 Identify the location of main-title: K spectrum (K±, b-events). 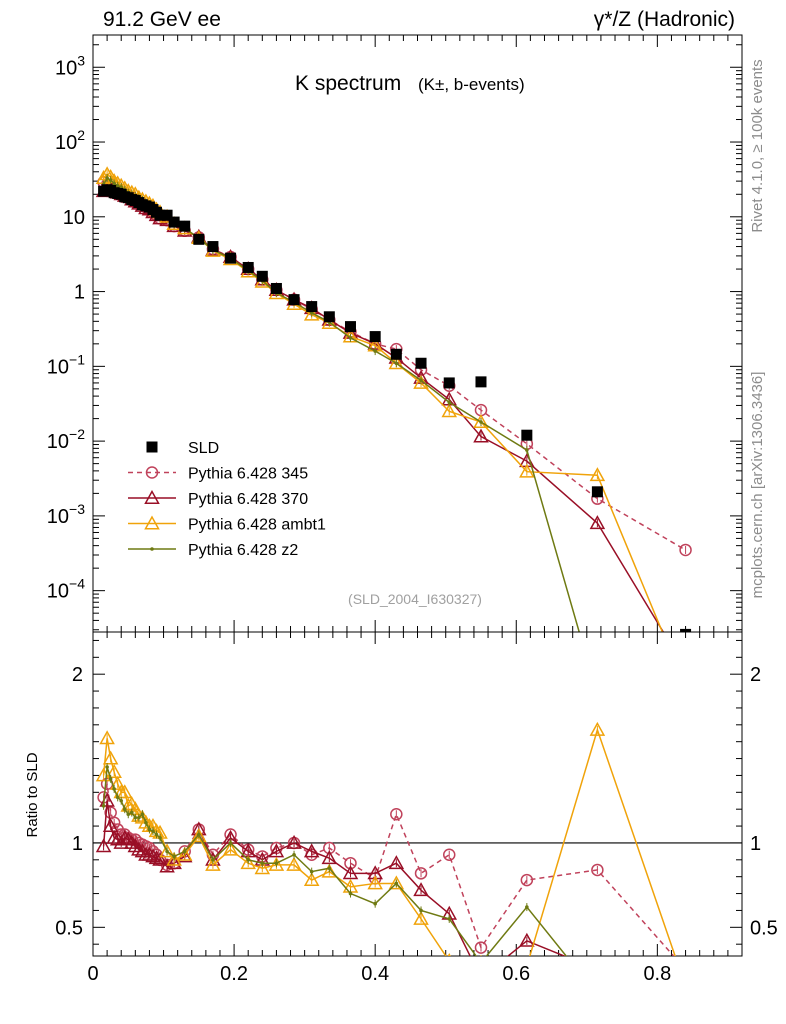
(410, 83).